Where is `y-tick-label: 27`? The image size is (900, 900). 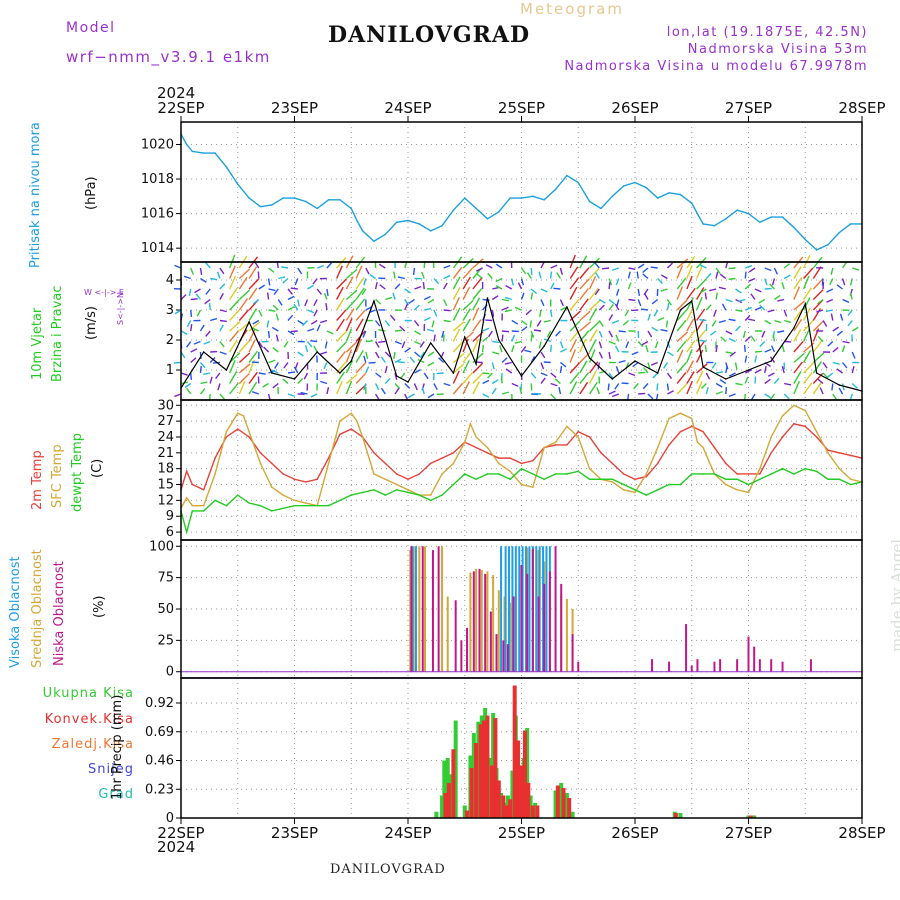
y-tick-label: 27 is located at coordinates (165, 421).